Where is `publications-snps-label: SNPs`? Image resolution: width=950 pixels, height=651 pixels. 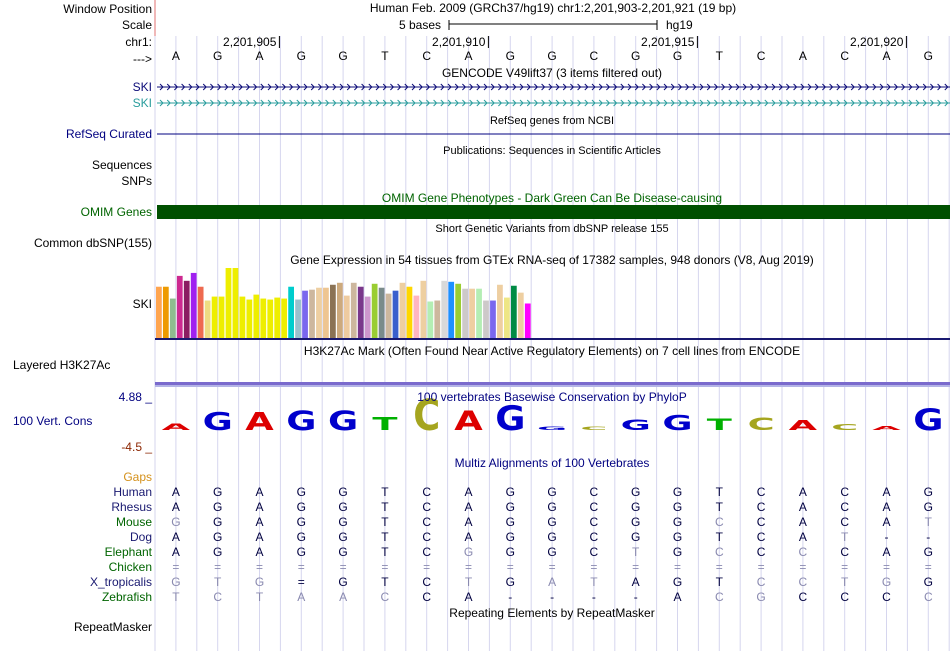
publications-snps-label: SNPs is located at coordinates (136, 181).